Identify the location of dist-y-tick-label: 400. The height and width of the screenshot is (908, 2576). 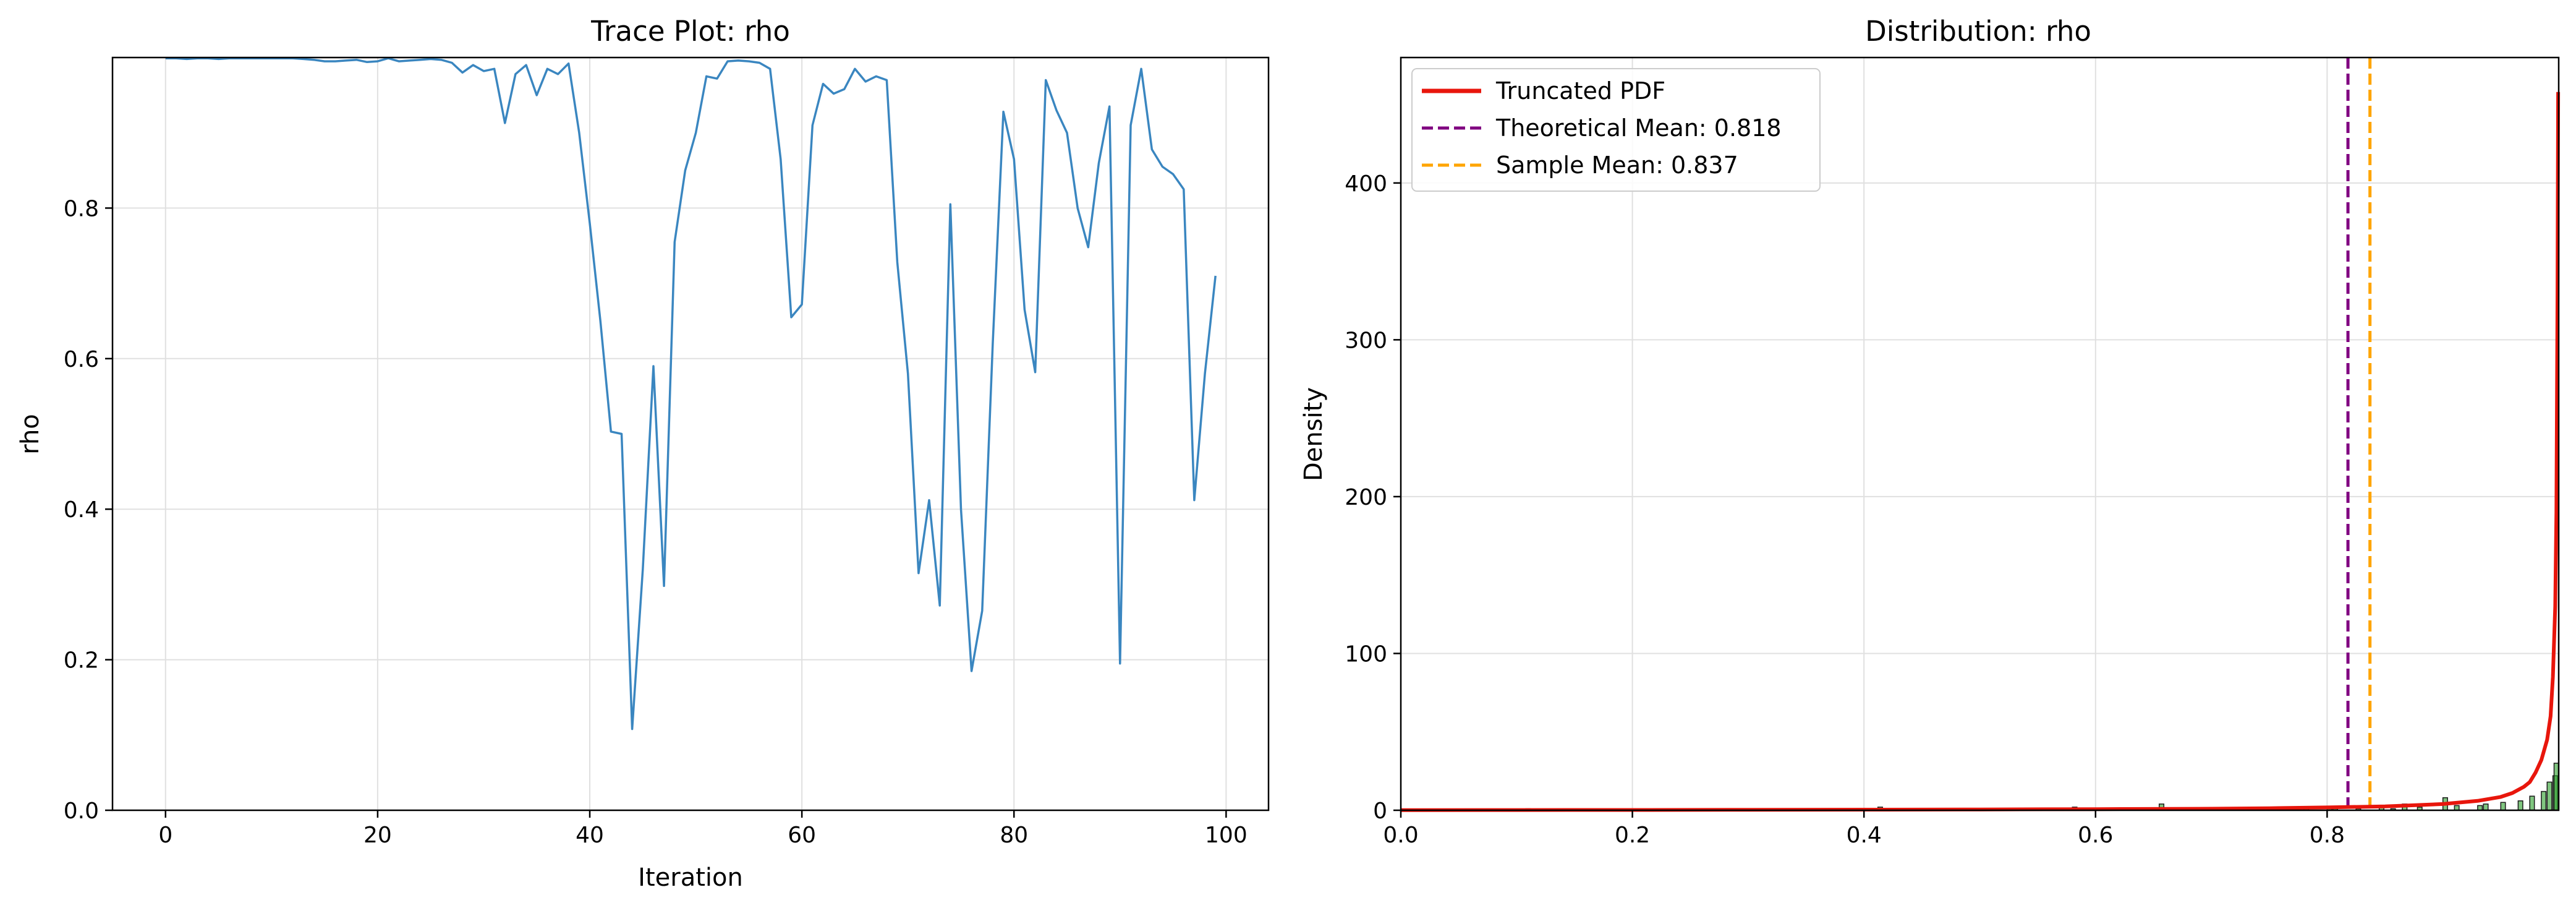
(1366, 184).